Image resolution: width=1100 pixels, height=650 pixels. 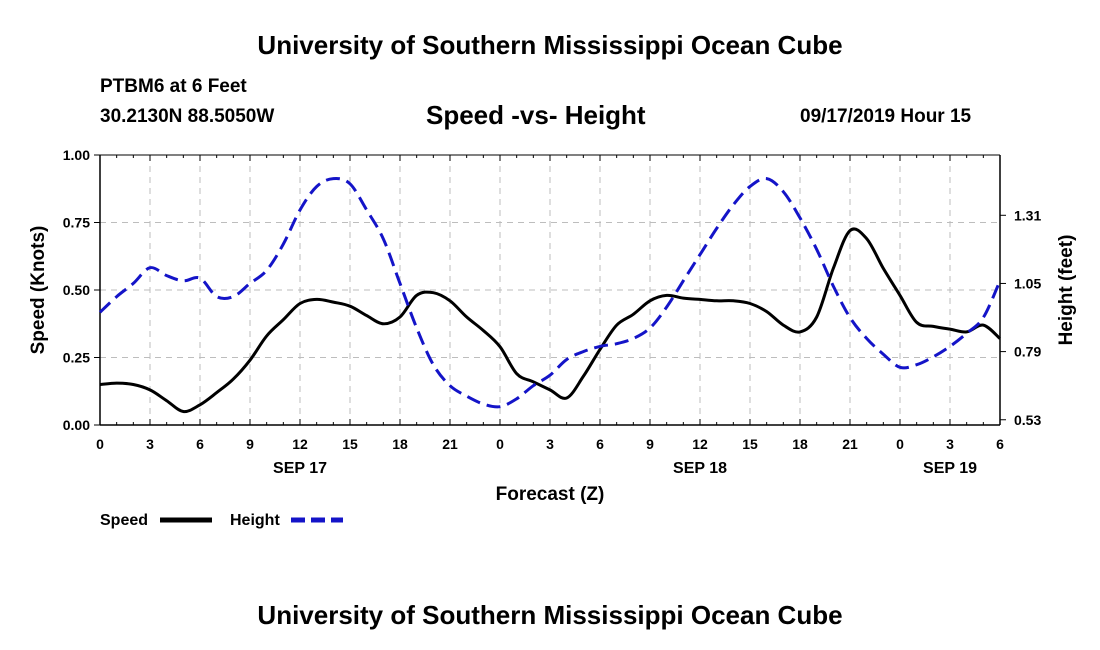 I want to click on y2-tick-label: 0.53, so click(x=1027, y=420).